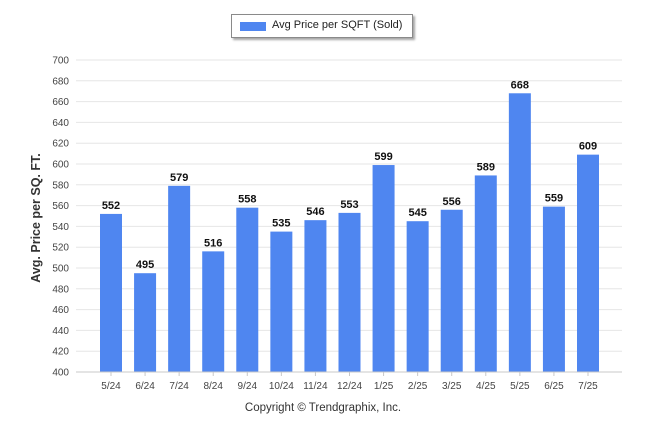 The width and height of the screenshot is (646, 434). Describe the element at coordinates (349, 292) in the screenshot. I see `bar-12/24` at that location.